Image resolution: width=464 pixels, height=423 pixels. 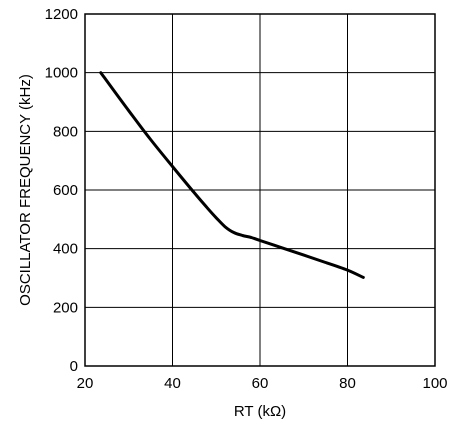 What do you see at coordinates (172, 383) in the screenshot?
I see `x-tick-label: 40` at bounding box center [172, 383].